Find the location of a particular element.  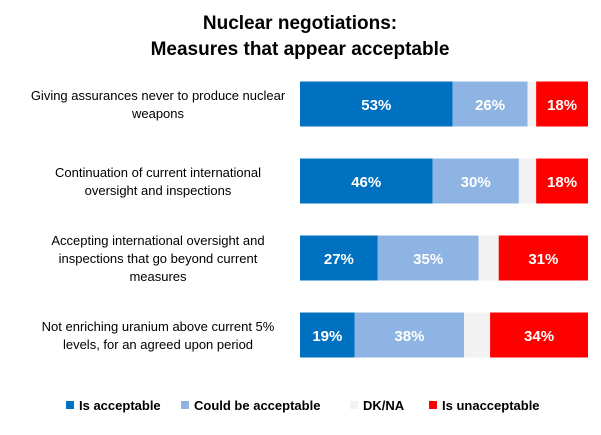

category-label: weapons is located at coordinates (158, 113).